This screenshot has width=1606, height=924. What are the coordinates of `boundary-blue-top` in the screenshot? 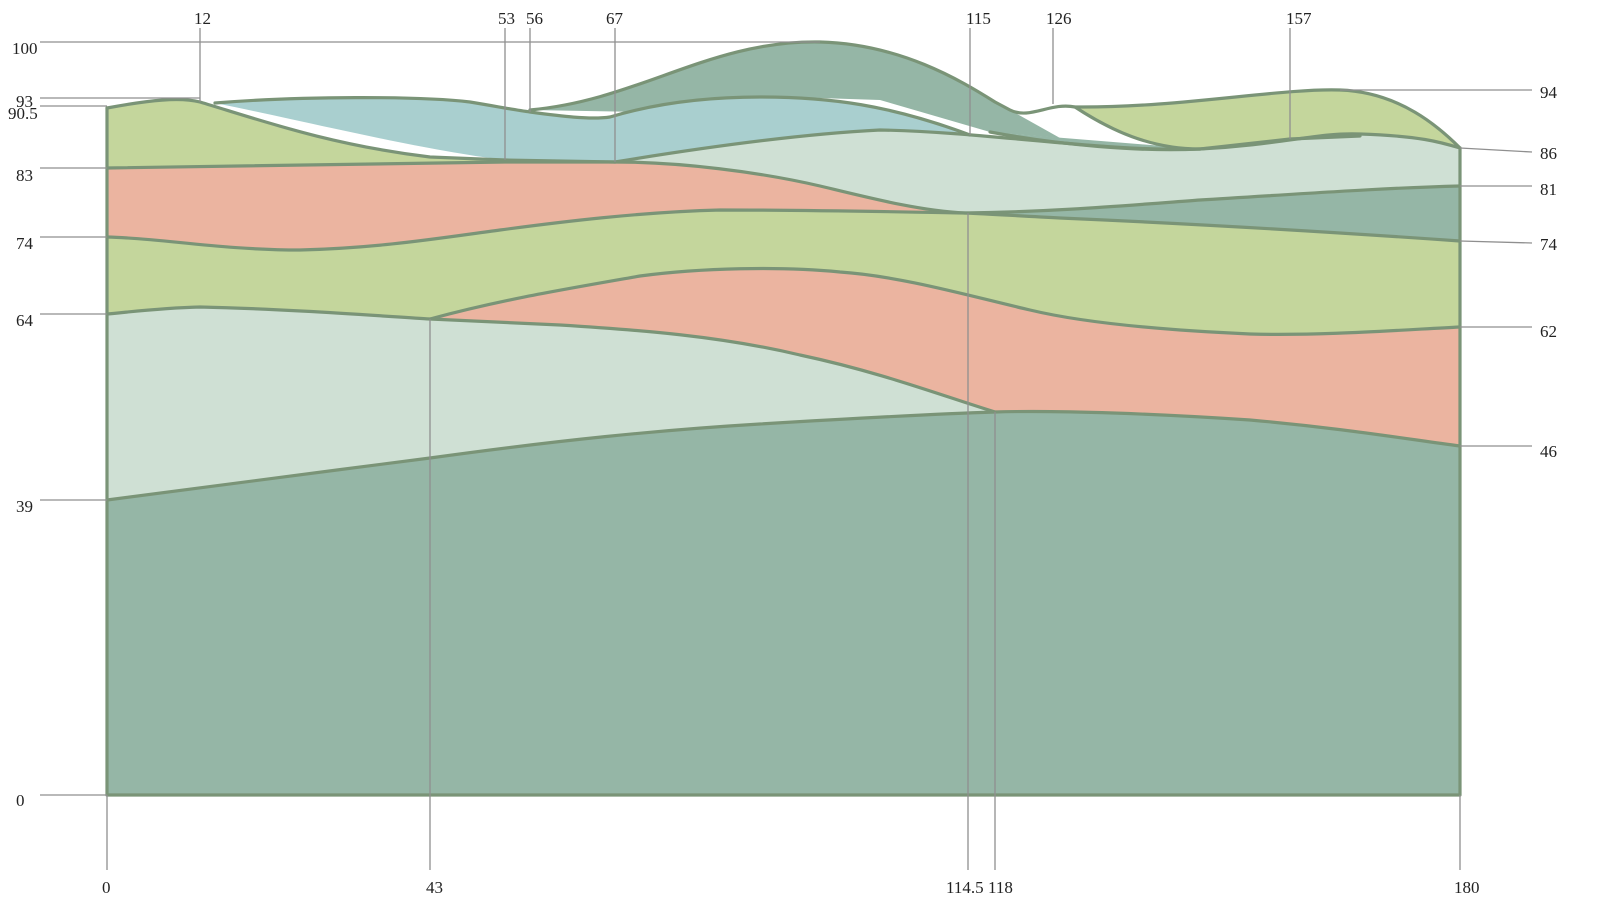 It's located at (592, 116).